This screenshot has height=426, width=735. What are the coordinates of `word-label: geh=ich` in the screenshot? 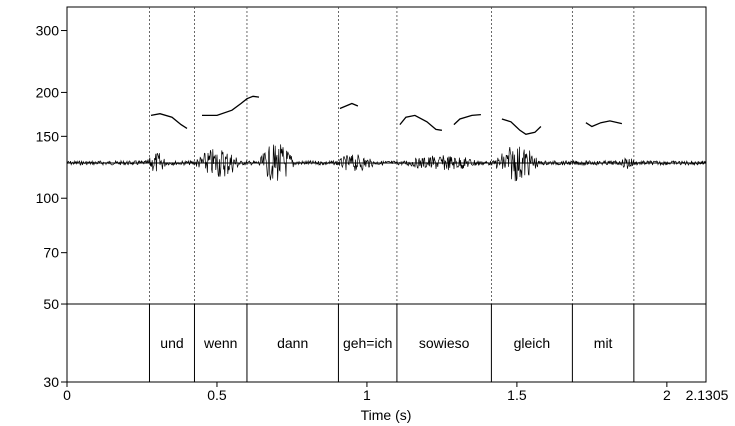 It's located at (367, 343).